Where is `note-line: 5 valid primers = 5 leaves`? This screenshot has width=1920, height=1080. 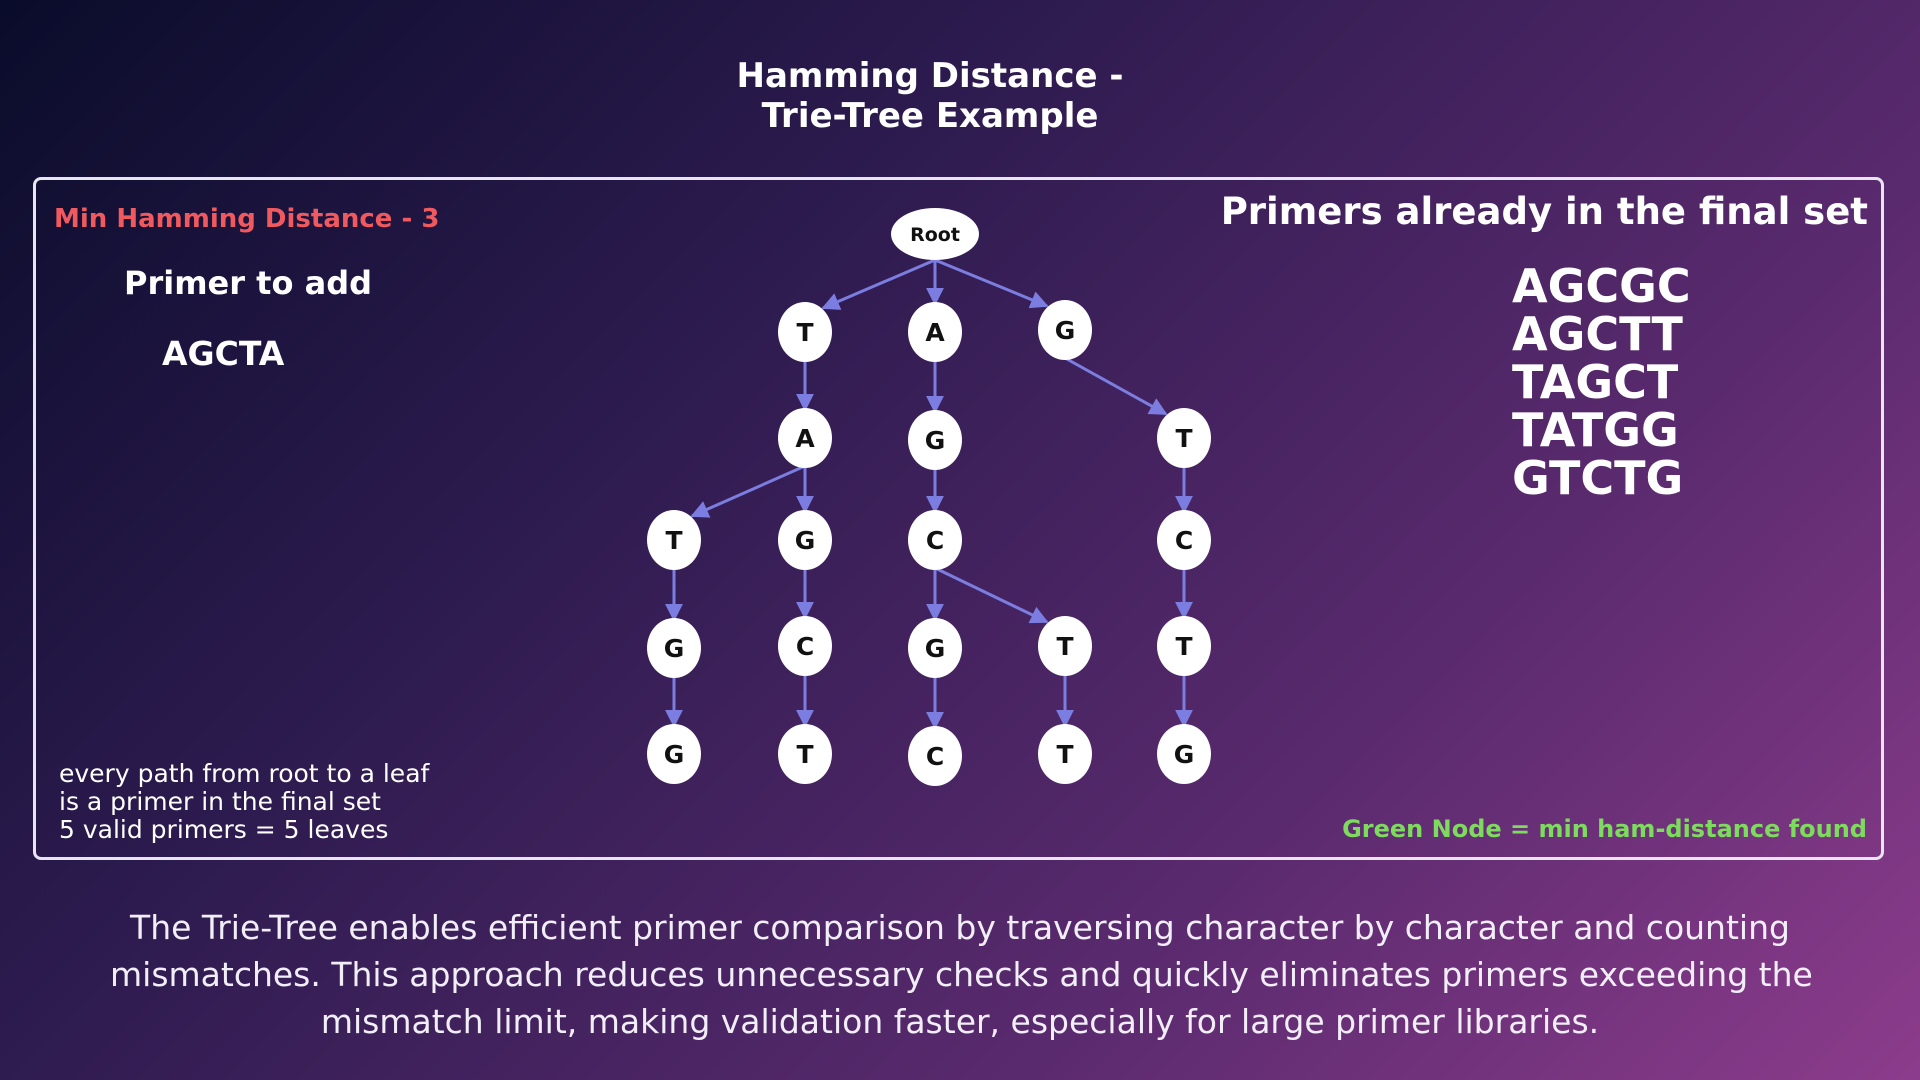
note-line: 5 valid primers = 5 leaves is located at coordinates (224, 829).